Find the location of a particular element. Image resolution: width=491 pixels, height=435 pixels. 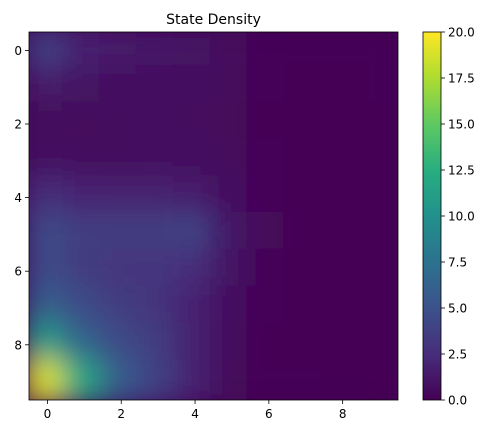

x-tick-label: 6 is located at coordinates (269, 414).